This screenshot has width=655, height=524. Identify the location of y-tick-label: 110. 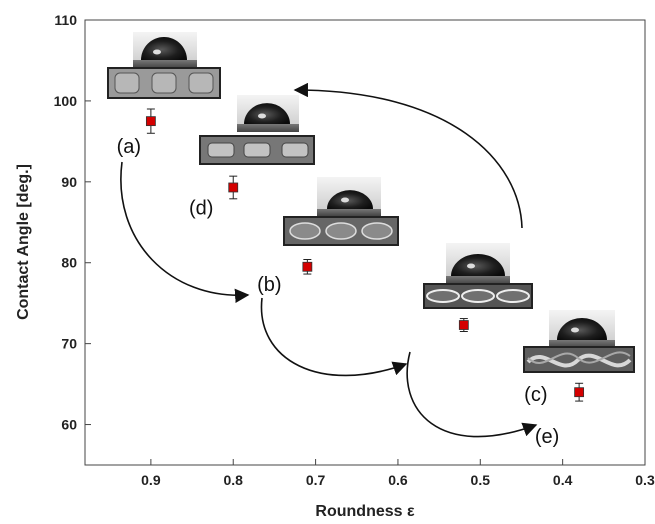
(65, 20).